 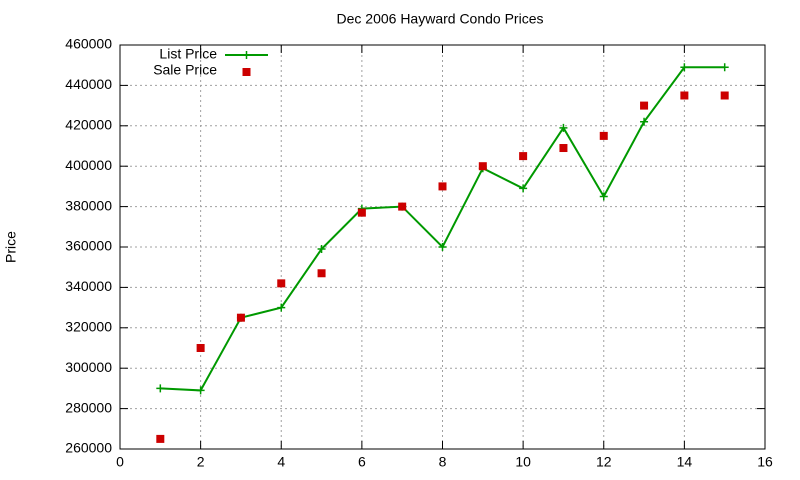 What do you see at coordinates (88, 125) in the screenshot?
I see `y-tick-label: 420000` at bounding box center [88, 125].